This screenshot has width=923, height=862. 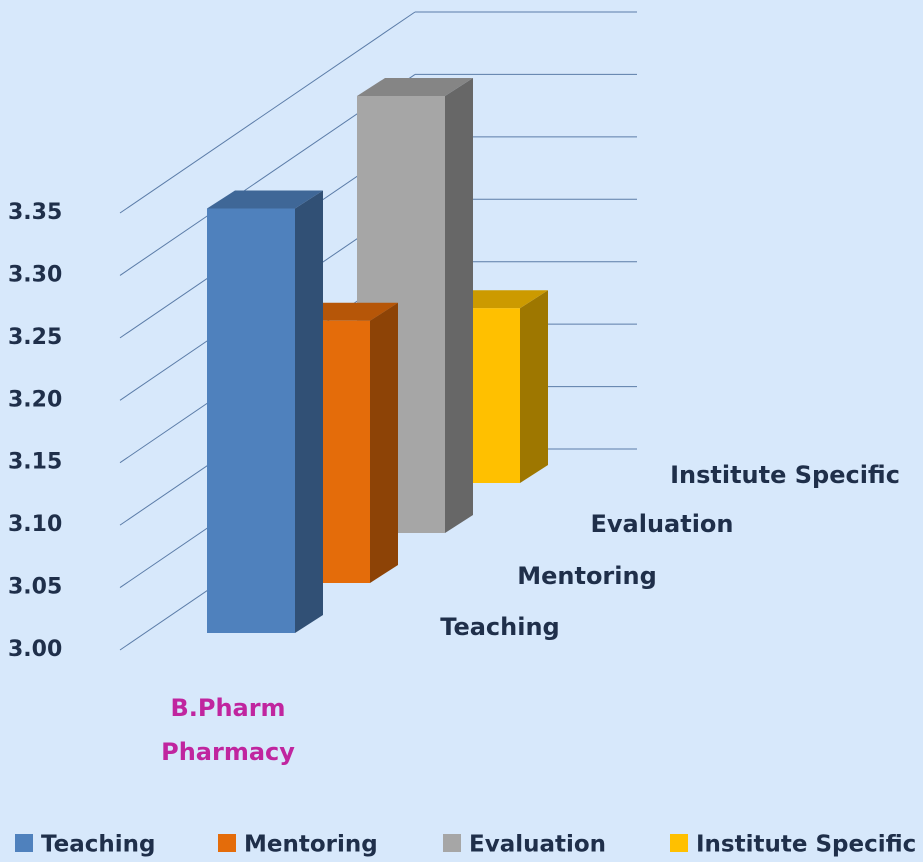 What do you see at coordinates (785, 475) in the screenshot?
I see `depth-label: Institute Specific` at bounding box center [785, 475].